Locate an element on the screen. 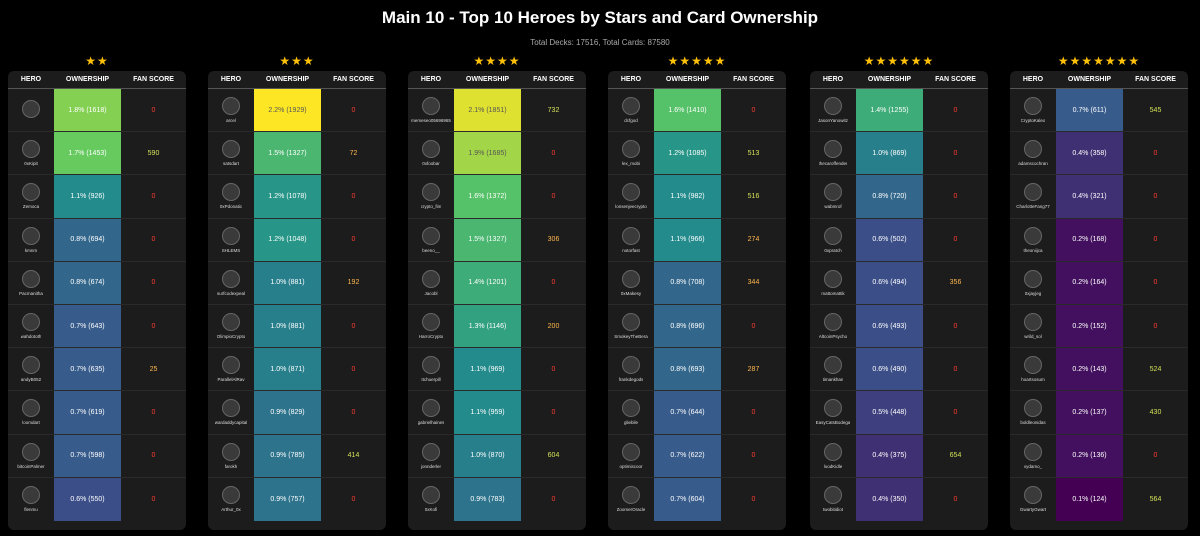 This screenshot has width=1200, height=536. hero-name: timankhan is located at coordinates (833, 380).